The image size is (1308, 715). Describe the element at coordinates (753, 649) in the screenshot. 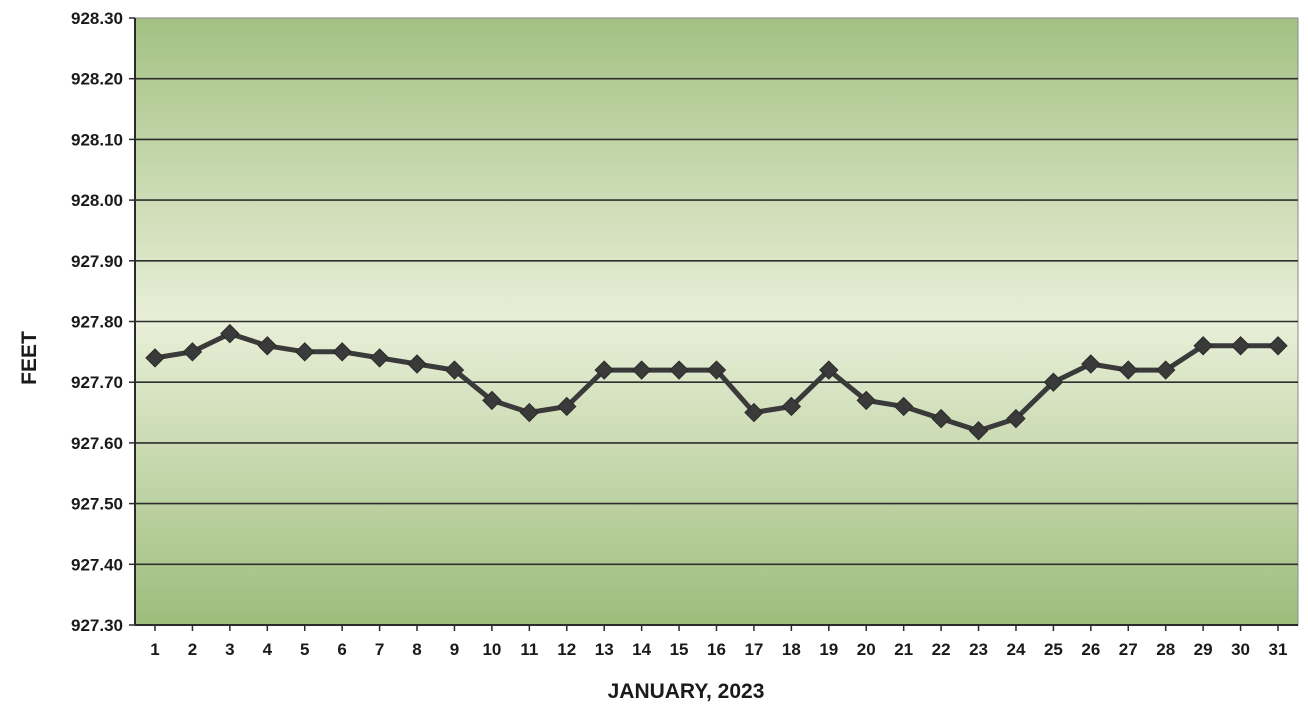

I see `x-tick-label: 17` at that location.